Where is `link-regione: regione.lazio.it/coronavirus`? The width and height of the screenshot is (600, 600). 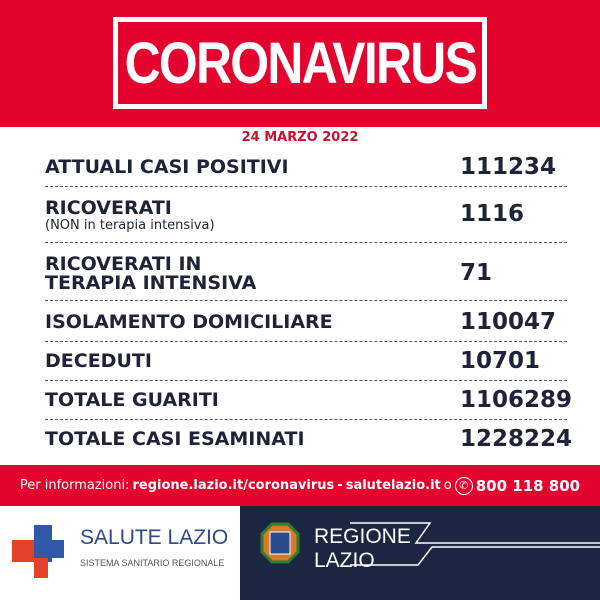 link-regione: regione.lazio.it/coronavirus is located at coordinates (233, 485).